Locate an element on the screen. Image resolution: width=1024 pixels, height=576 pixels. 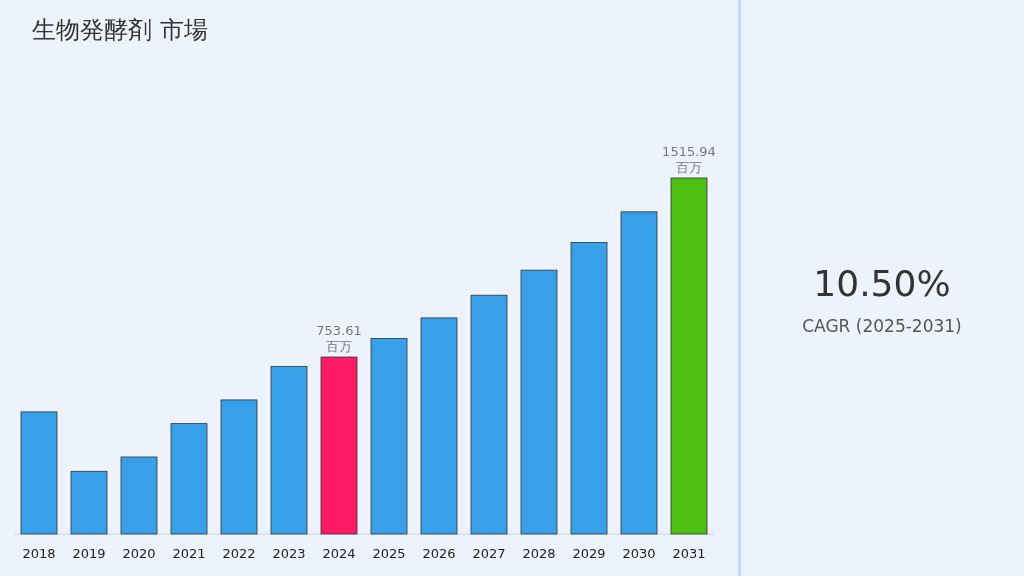
x-tick-label: 2021 is located at coordinates (189, 553).